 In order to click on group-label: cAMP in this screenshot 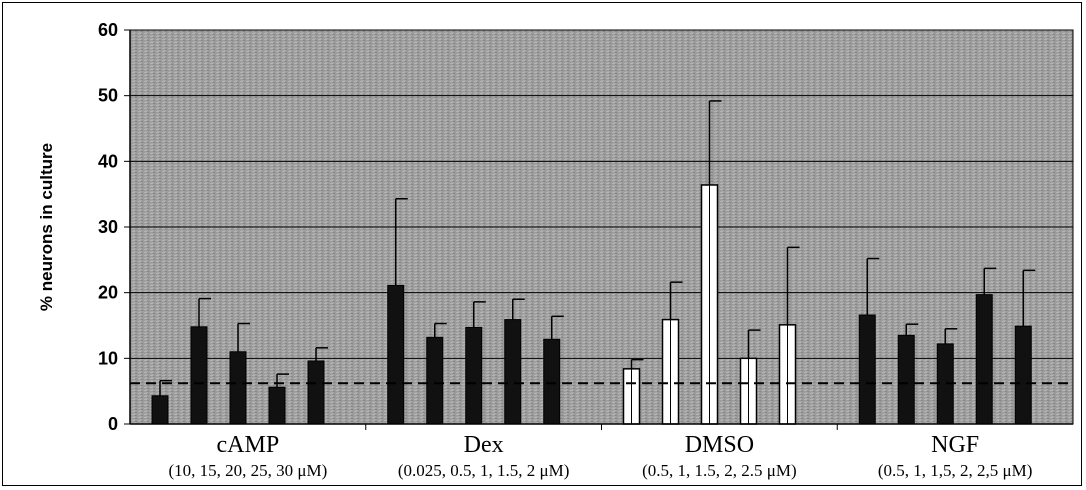, I will do `click(248, 445)`.